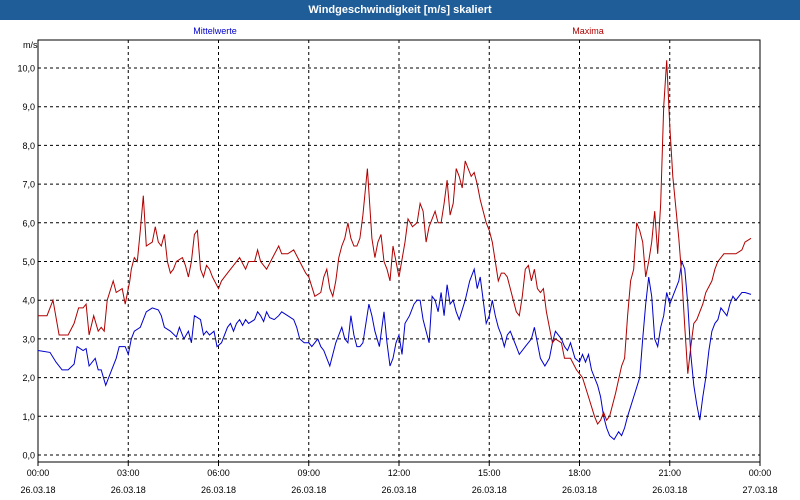 The height and width of the screenshot is (500, 800). Describe the element at coordinates (489, 473) in the screenshot. I see `x-tick-time: 15:00` at that location.